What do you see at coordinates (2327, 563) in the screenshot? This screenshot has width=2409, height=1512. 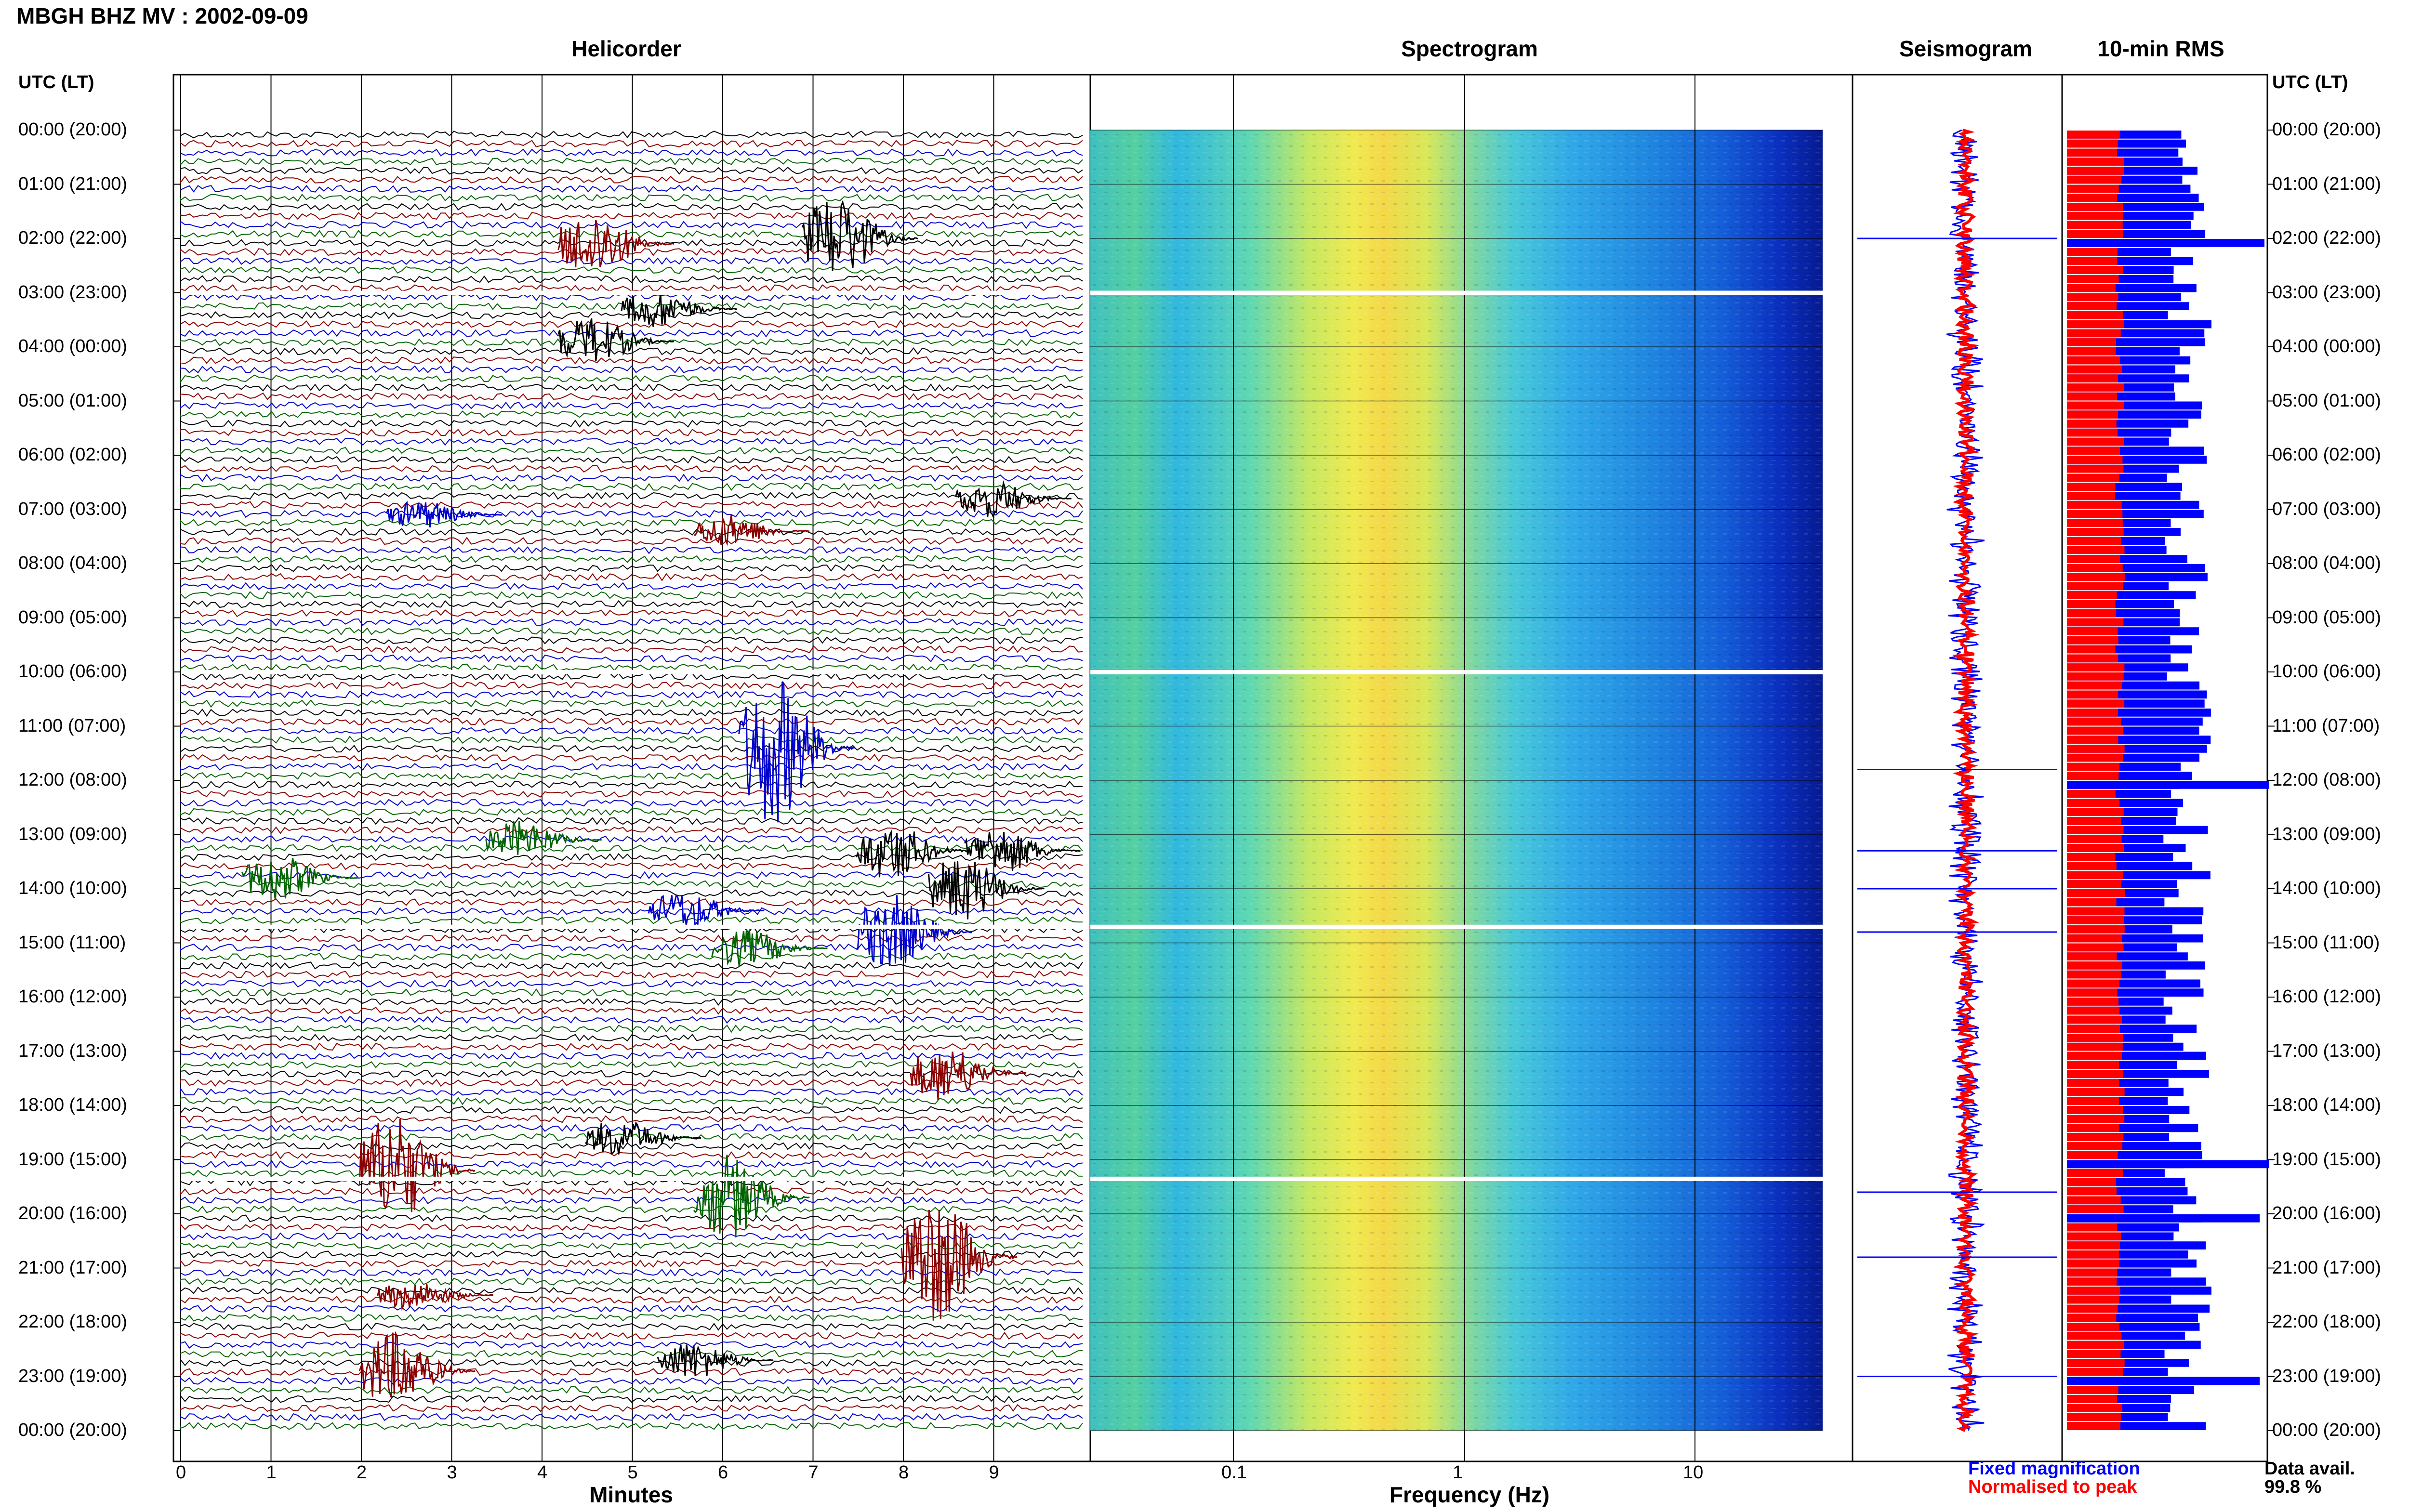 I see `time-label-right: 08:00 (04:00)` at bounding box center [2327, 563].